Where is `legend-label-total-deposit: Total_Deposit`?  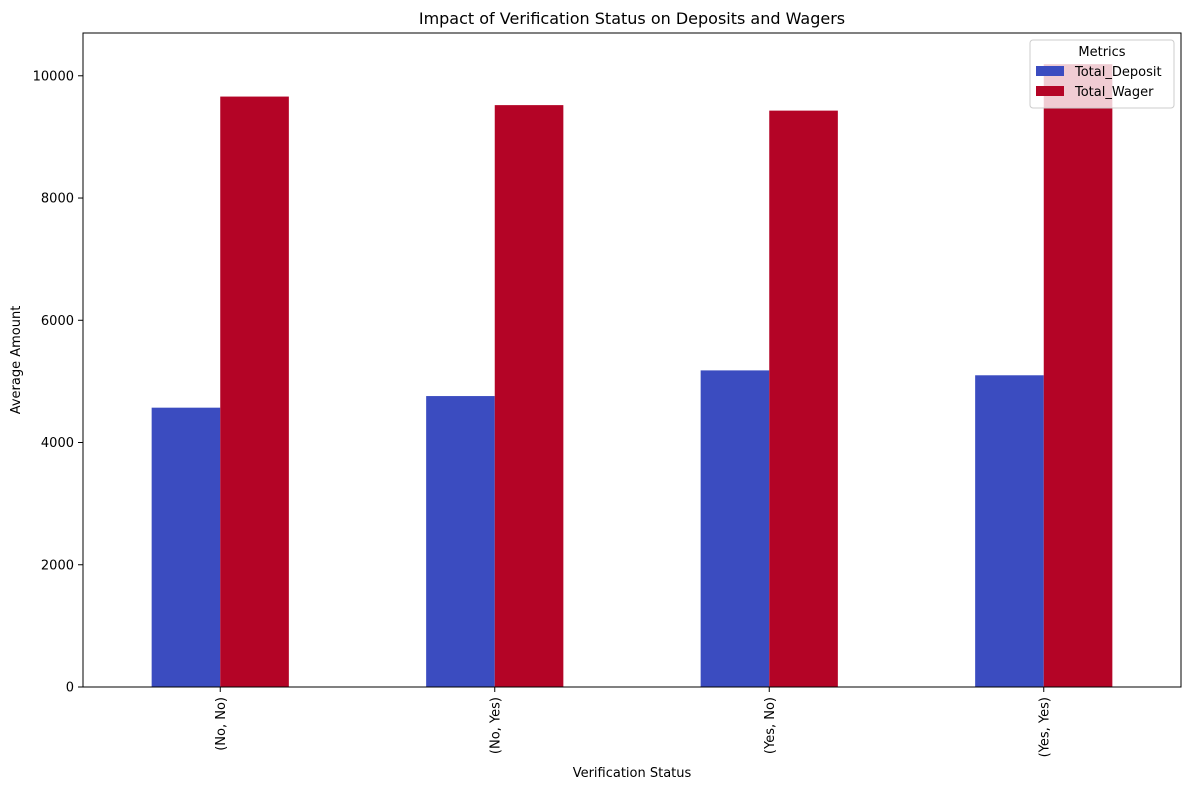
legend-label-total-deposit: Total_Deposit is located at coordinates (1118, 72).